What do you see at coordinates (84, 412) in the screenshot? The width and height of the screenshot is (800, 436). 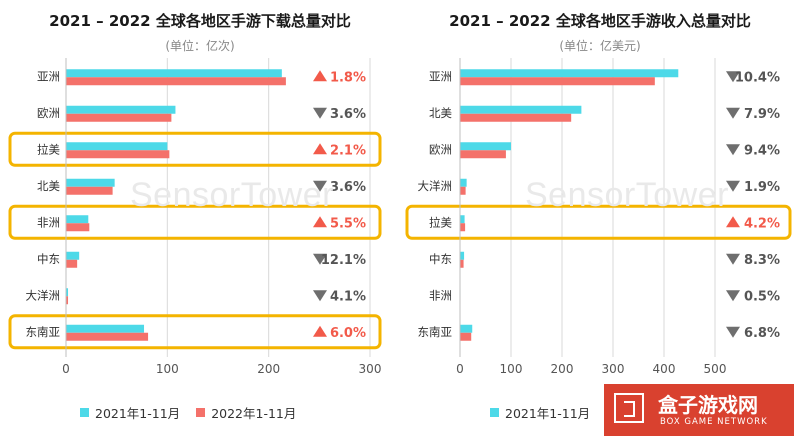 I see `legend-swatch-2021` at bounding box center [84, 412].